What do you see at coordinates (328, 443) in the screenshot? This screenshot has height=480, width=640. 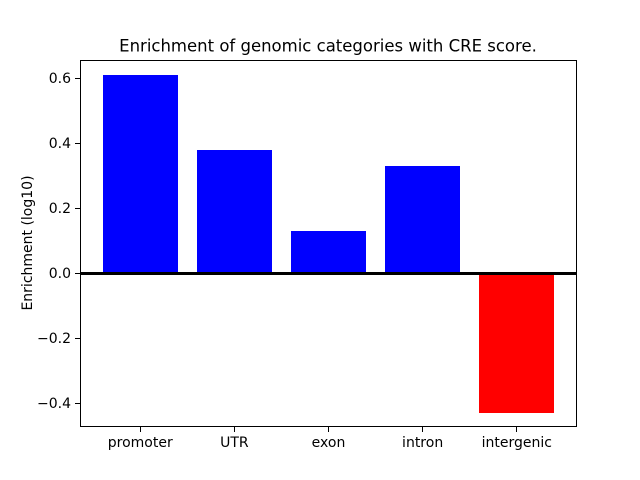 I see `x-tick-label-exon: exon` at bounding box center [328, 443].